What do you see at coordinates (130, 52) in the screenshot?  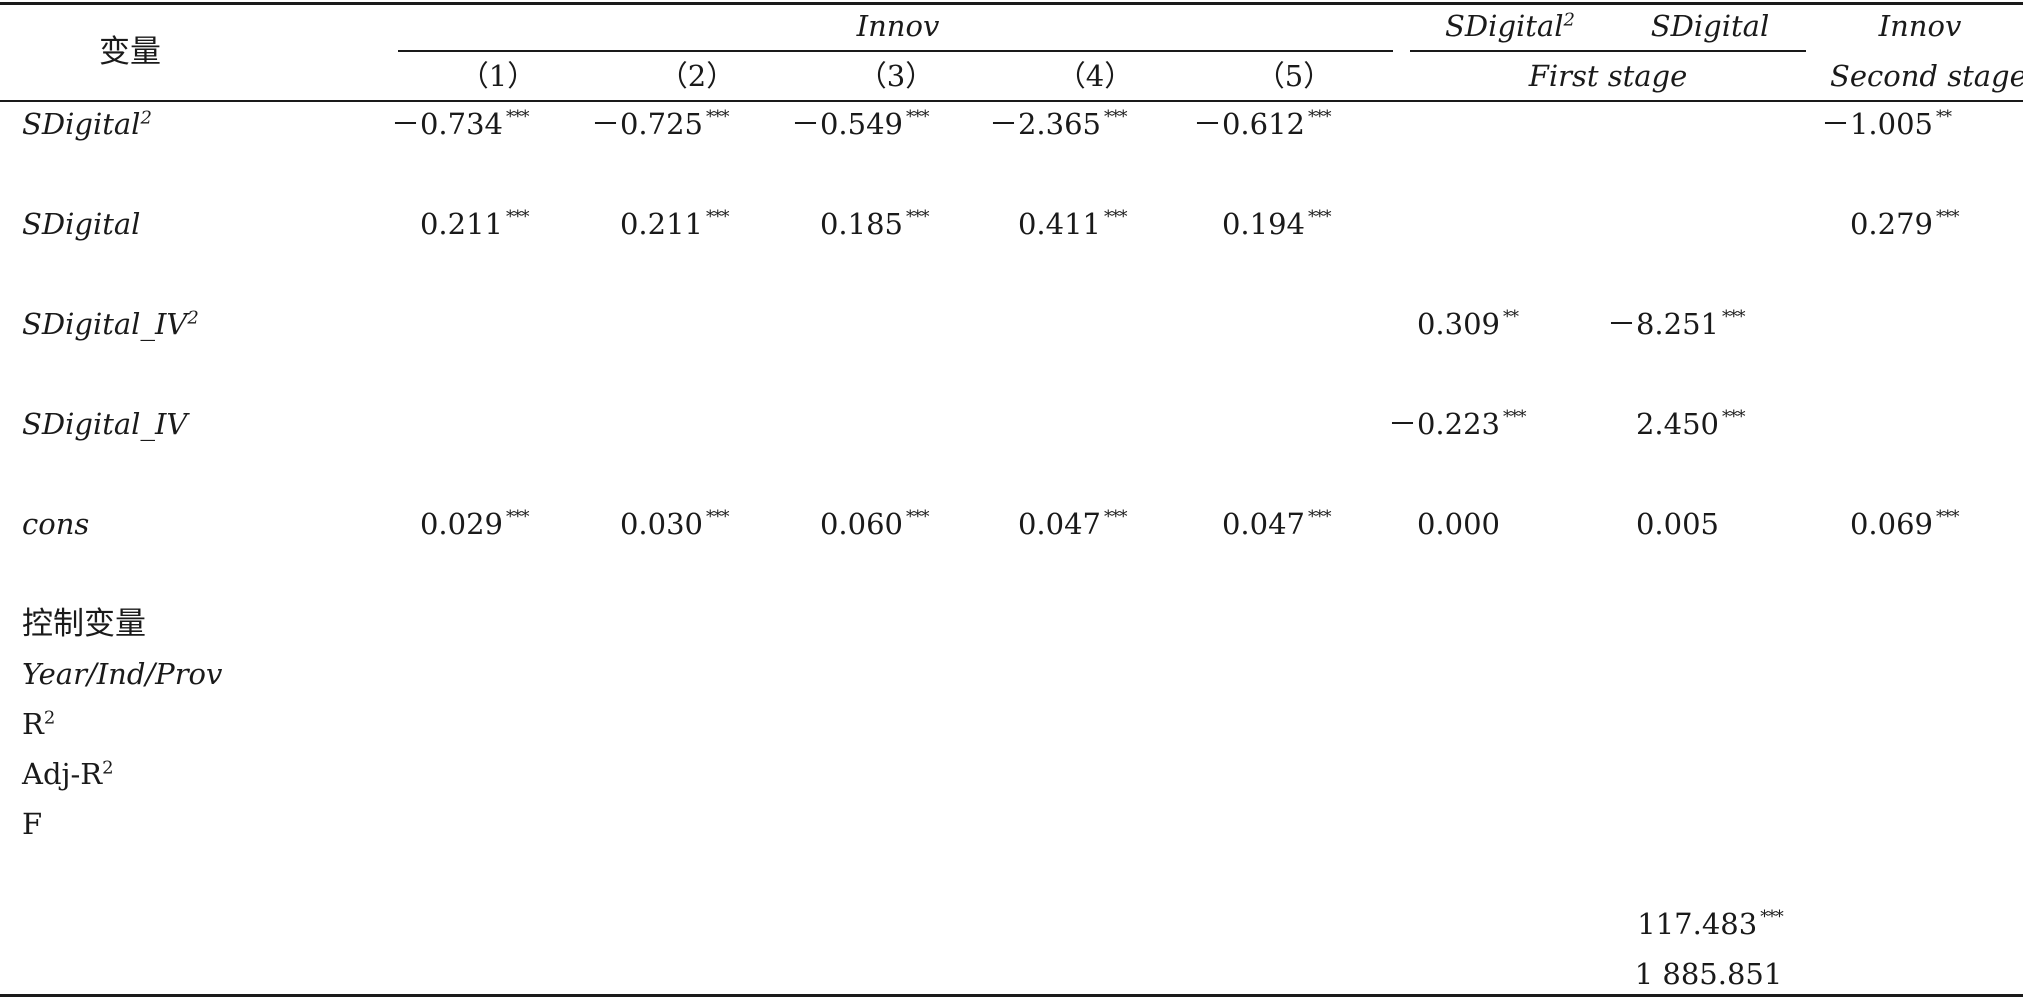 I see `variable-column-header: 变量` at bounding box center [130, 52].